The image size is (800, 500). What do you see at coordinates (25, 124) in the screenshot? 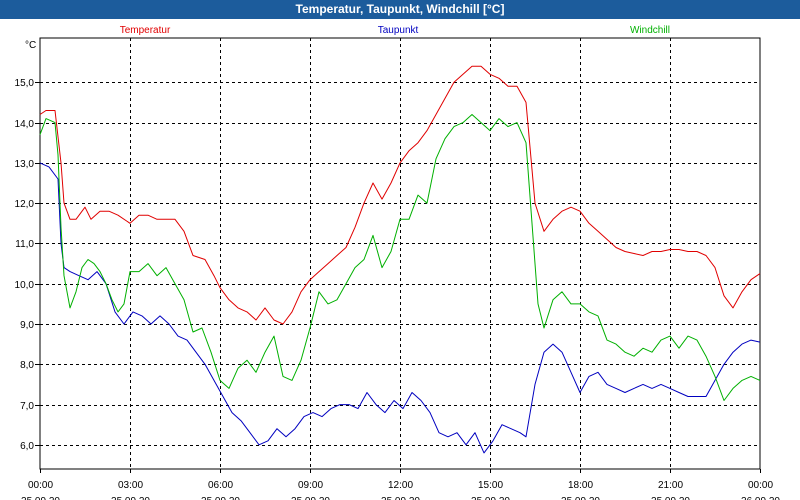
I see `y-tick-label: 14,0` at bounding box center [25, 124].